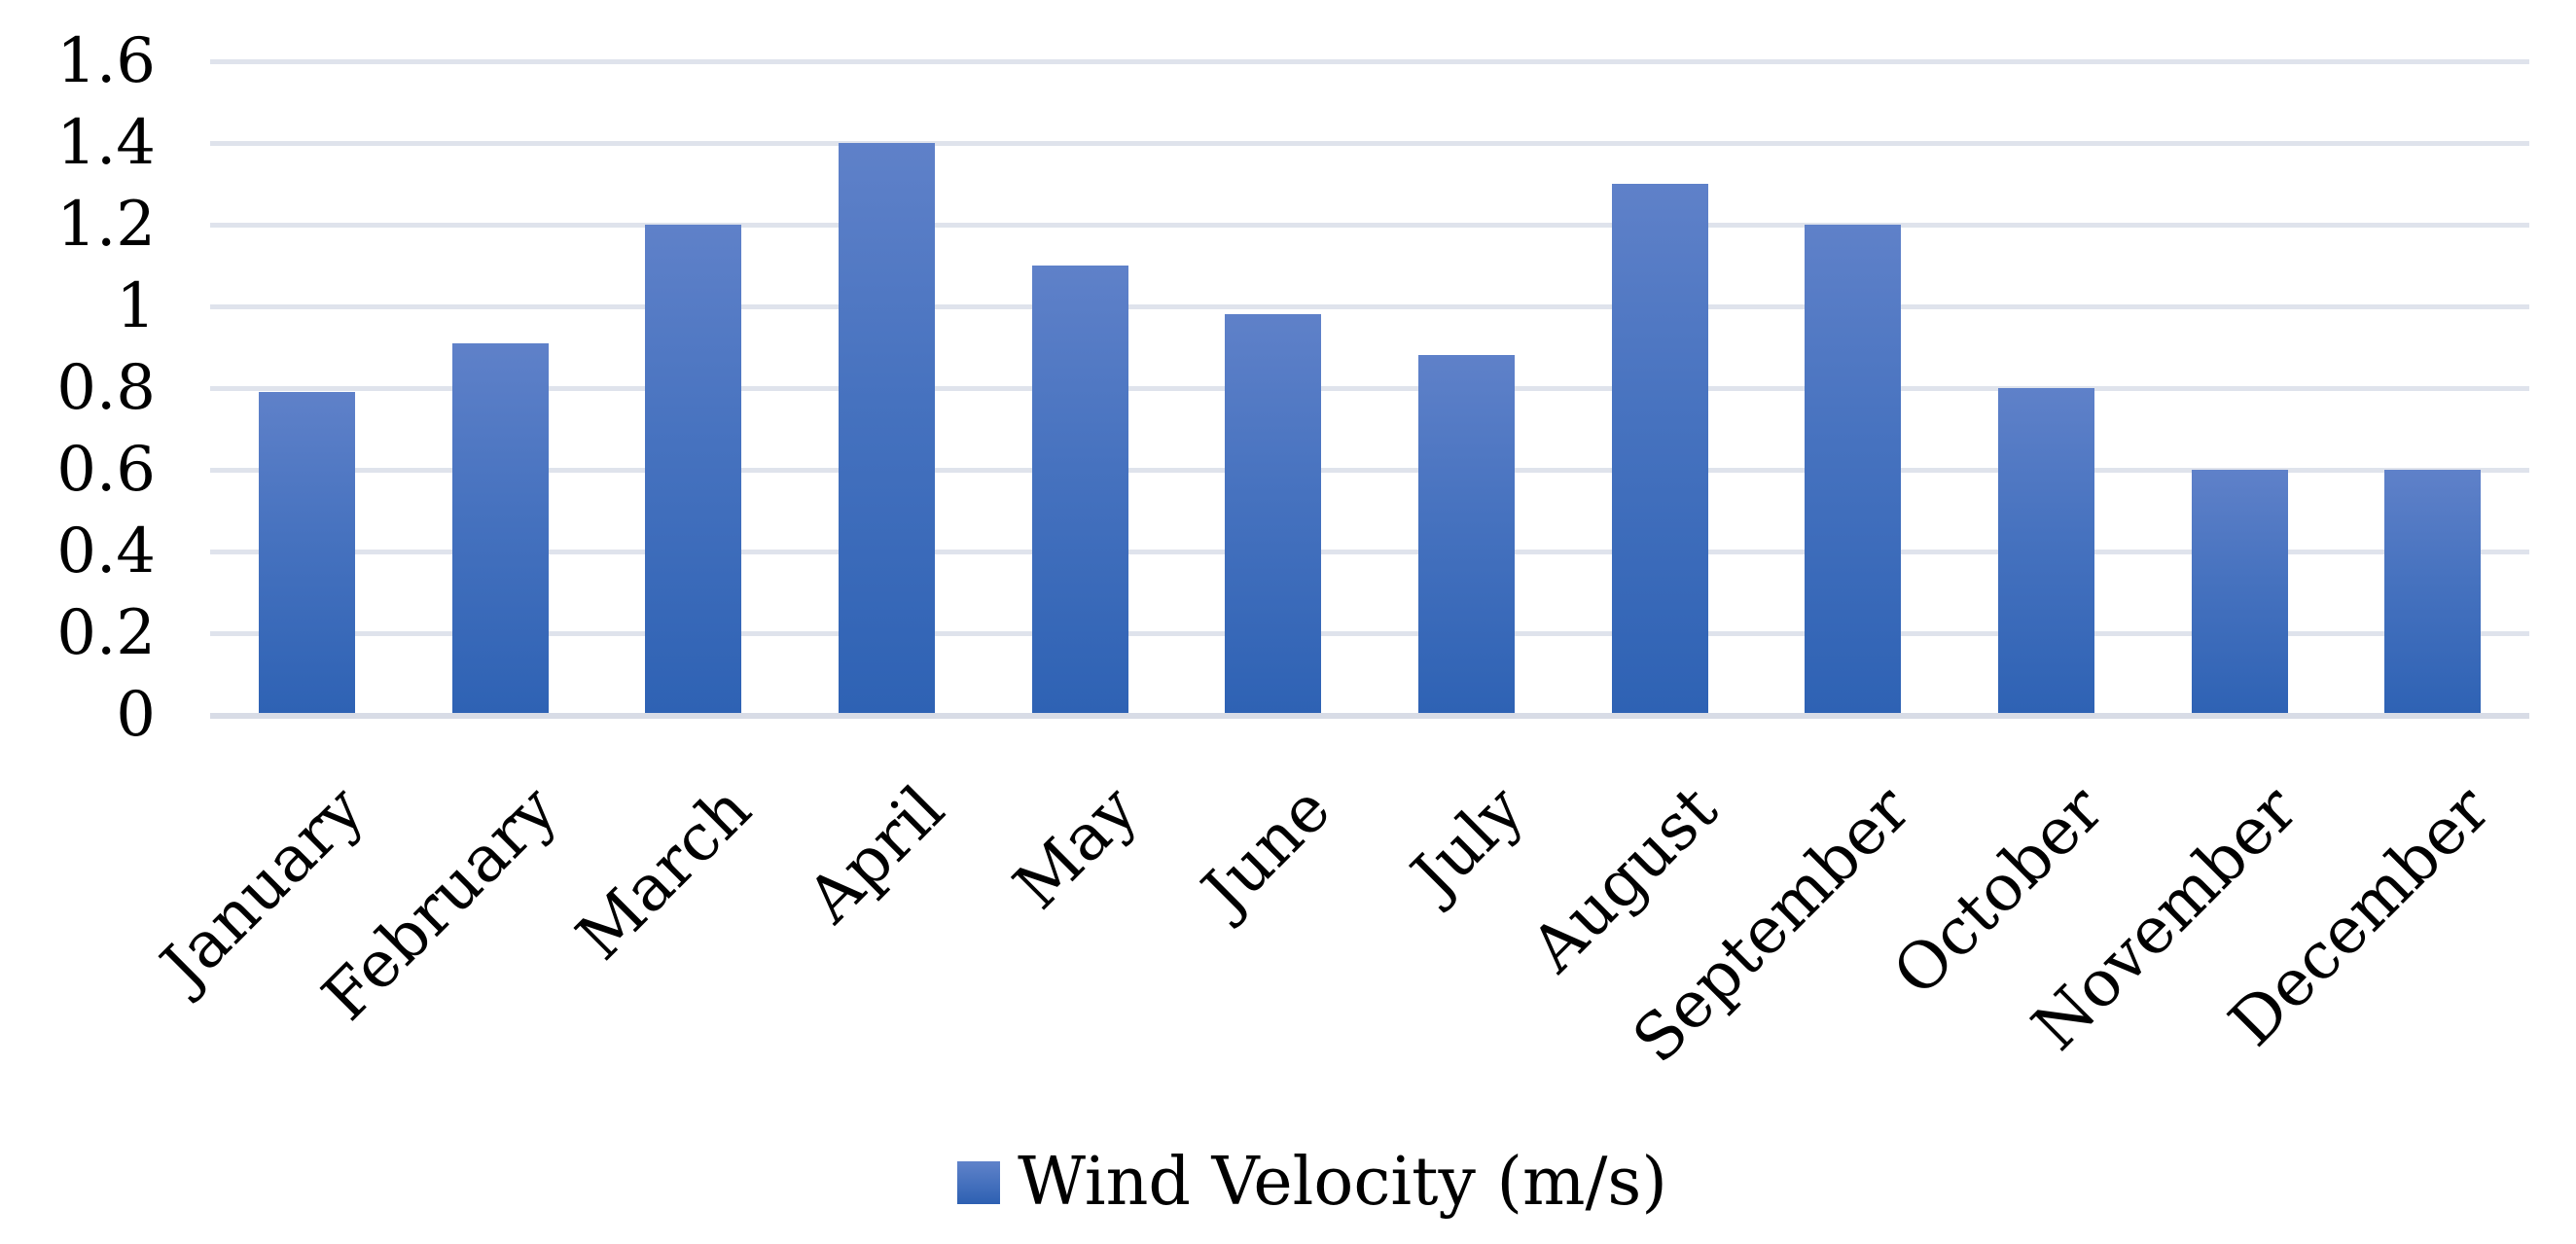  Describe the element at coordinates (500, 528) in the screenshot. I see `bar-february` at that location.